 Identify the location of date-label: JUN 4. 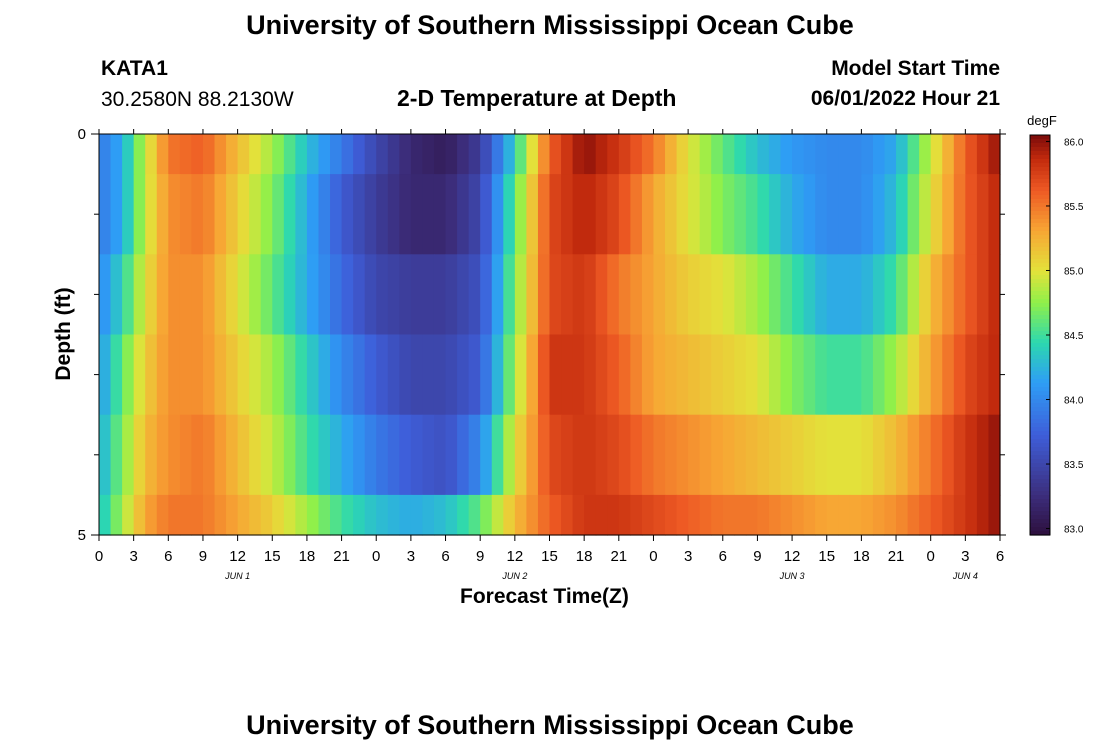
(965, 576).